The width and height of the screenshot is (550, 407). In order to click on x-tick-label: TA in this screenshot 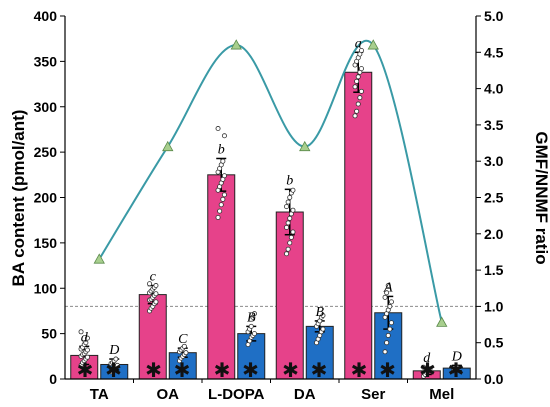, I will do `click(99, 394)`.